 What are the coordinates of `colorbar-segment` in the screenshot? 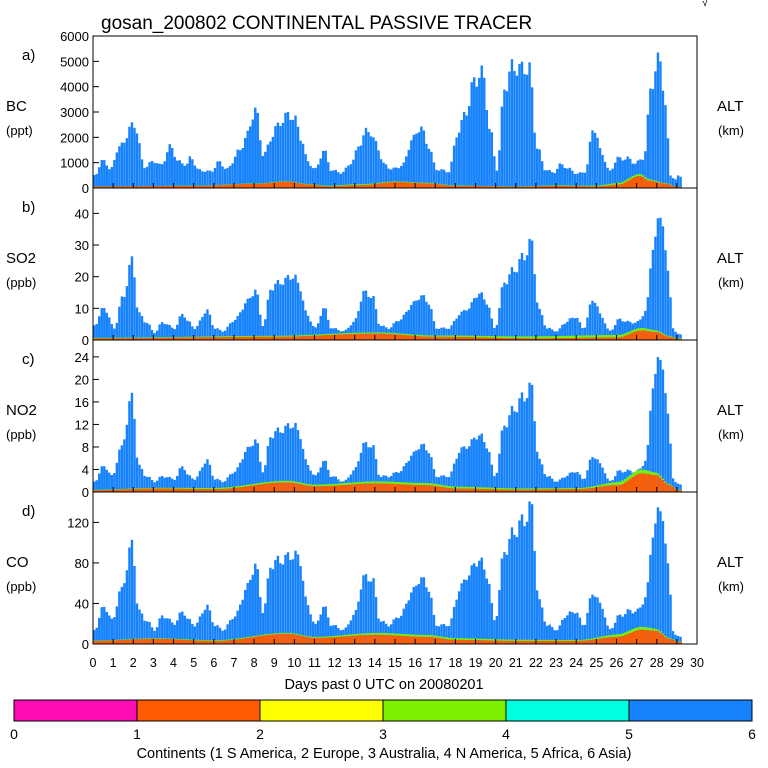 It's located at (198, 710).